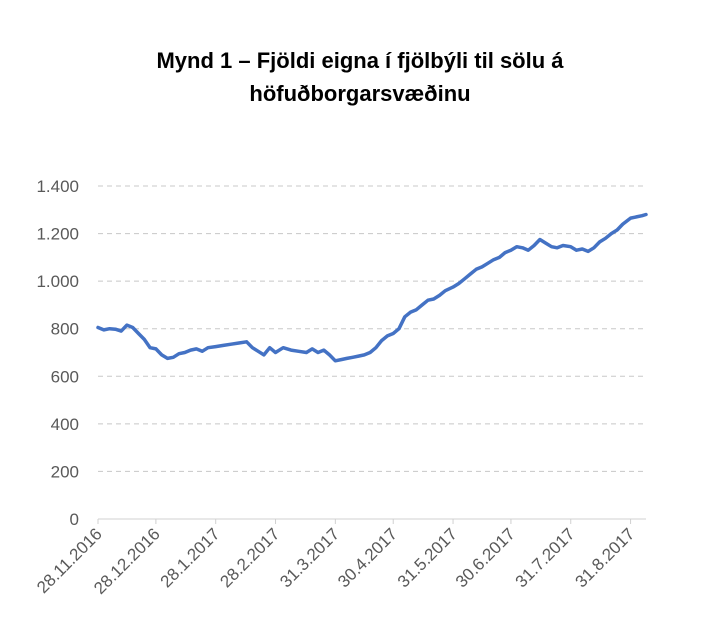 This screenshot has height=636, width=719. What do you see at coordinates (57, 353) in the screenshot?
I see `y-axis-tick-labels: 0 200 400 600 800 1.000 1.200 1.400` at bounding box center [57, 353].